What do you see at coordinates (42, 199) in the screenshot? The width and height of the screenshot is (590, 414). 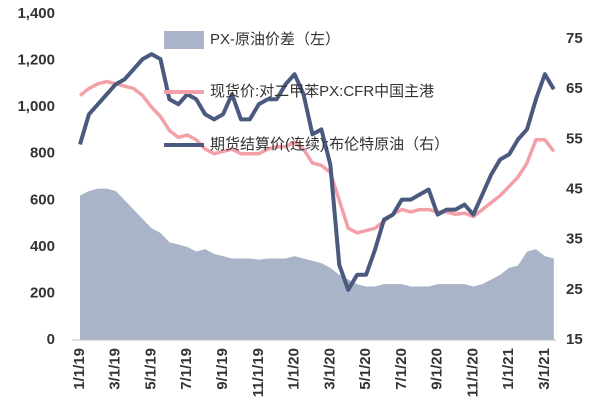 I see `y-tick-label: 600` at bounding box center [42, 199].